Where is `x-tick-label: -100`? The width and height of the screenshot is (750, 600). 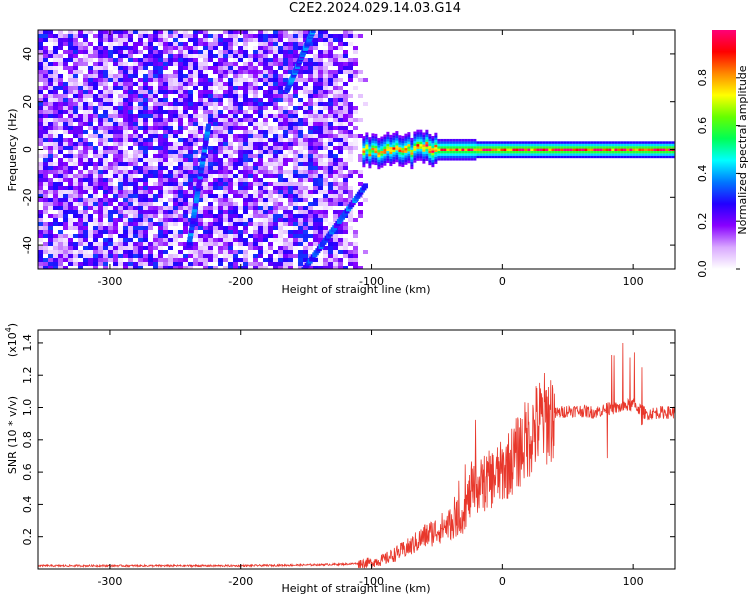 x-tick-label: -100 is located at coordinates (371, 281).